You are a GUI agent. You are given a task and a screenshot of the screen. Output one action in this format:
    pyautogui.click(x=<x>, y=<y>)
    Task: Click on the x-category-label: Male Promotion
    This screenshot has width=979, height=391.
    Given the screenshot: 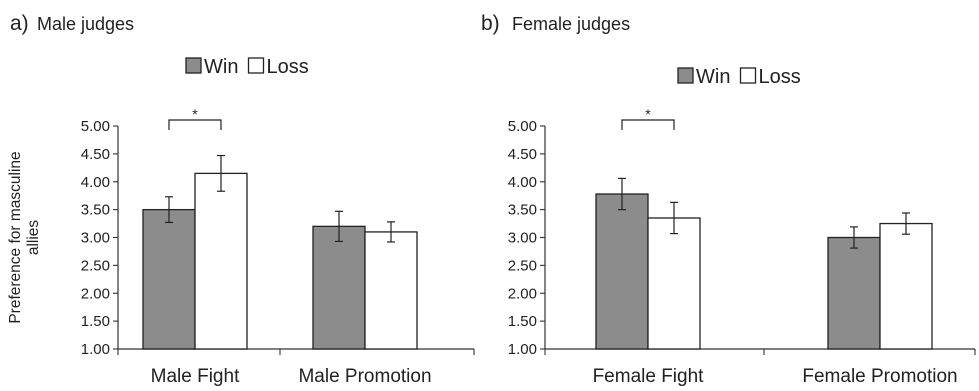 What is the action you would take?
    pyautogui.click(x=364, y=376)
    